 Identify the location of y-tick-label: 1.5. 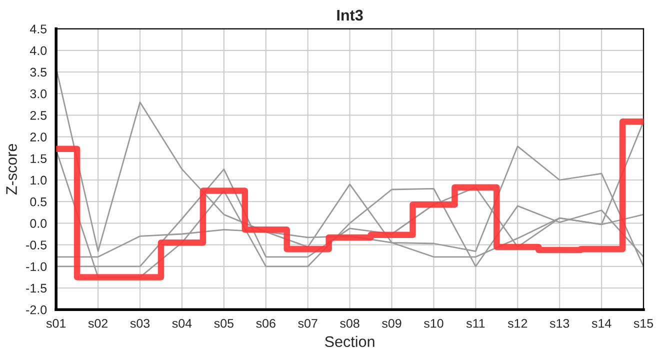
(38, 159).